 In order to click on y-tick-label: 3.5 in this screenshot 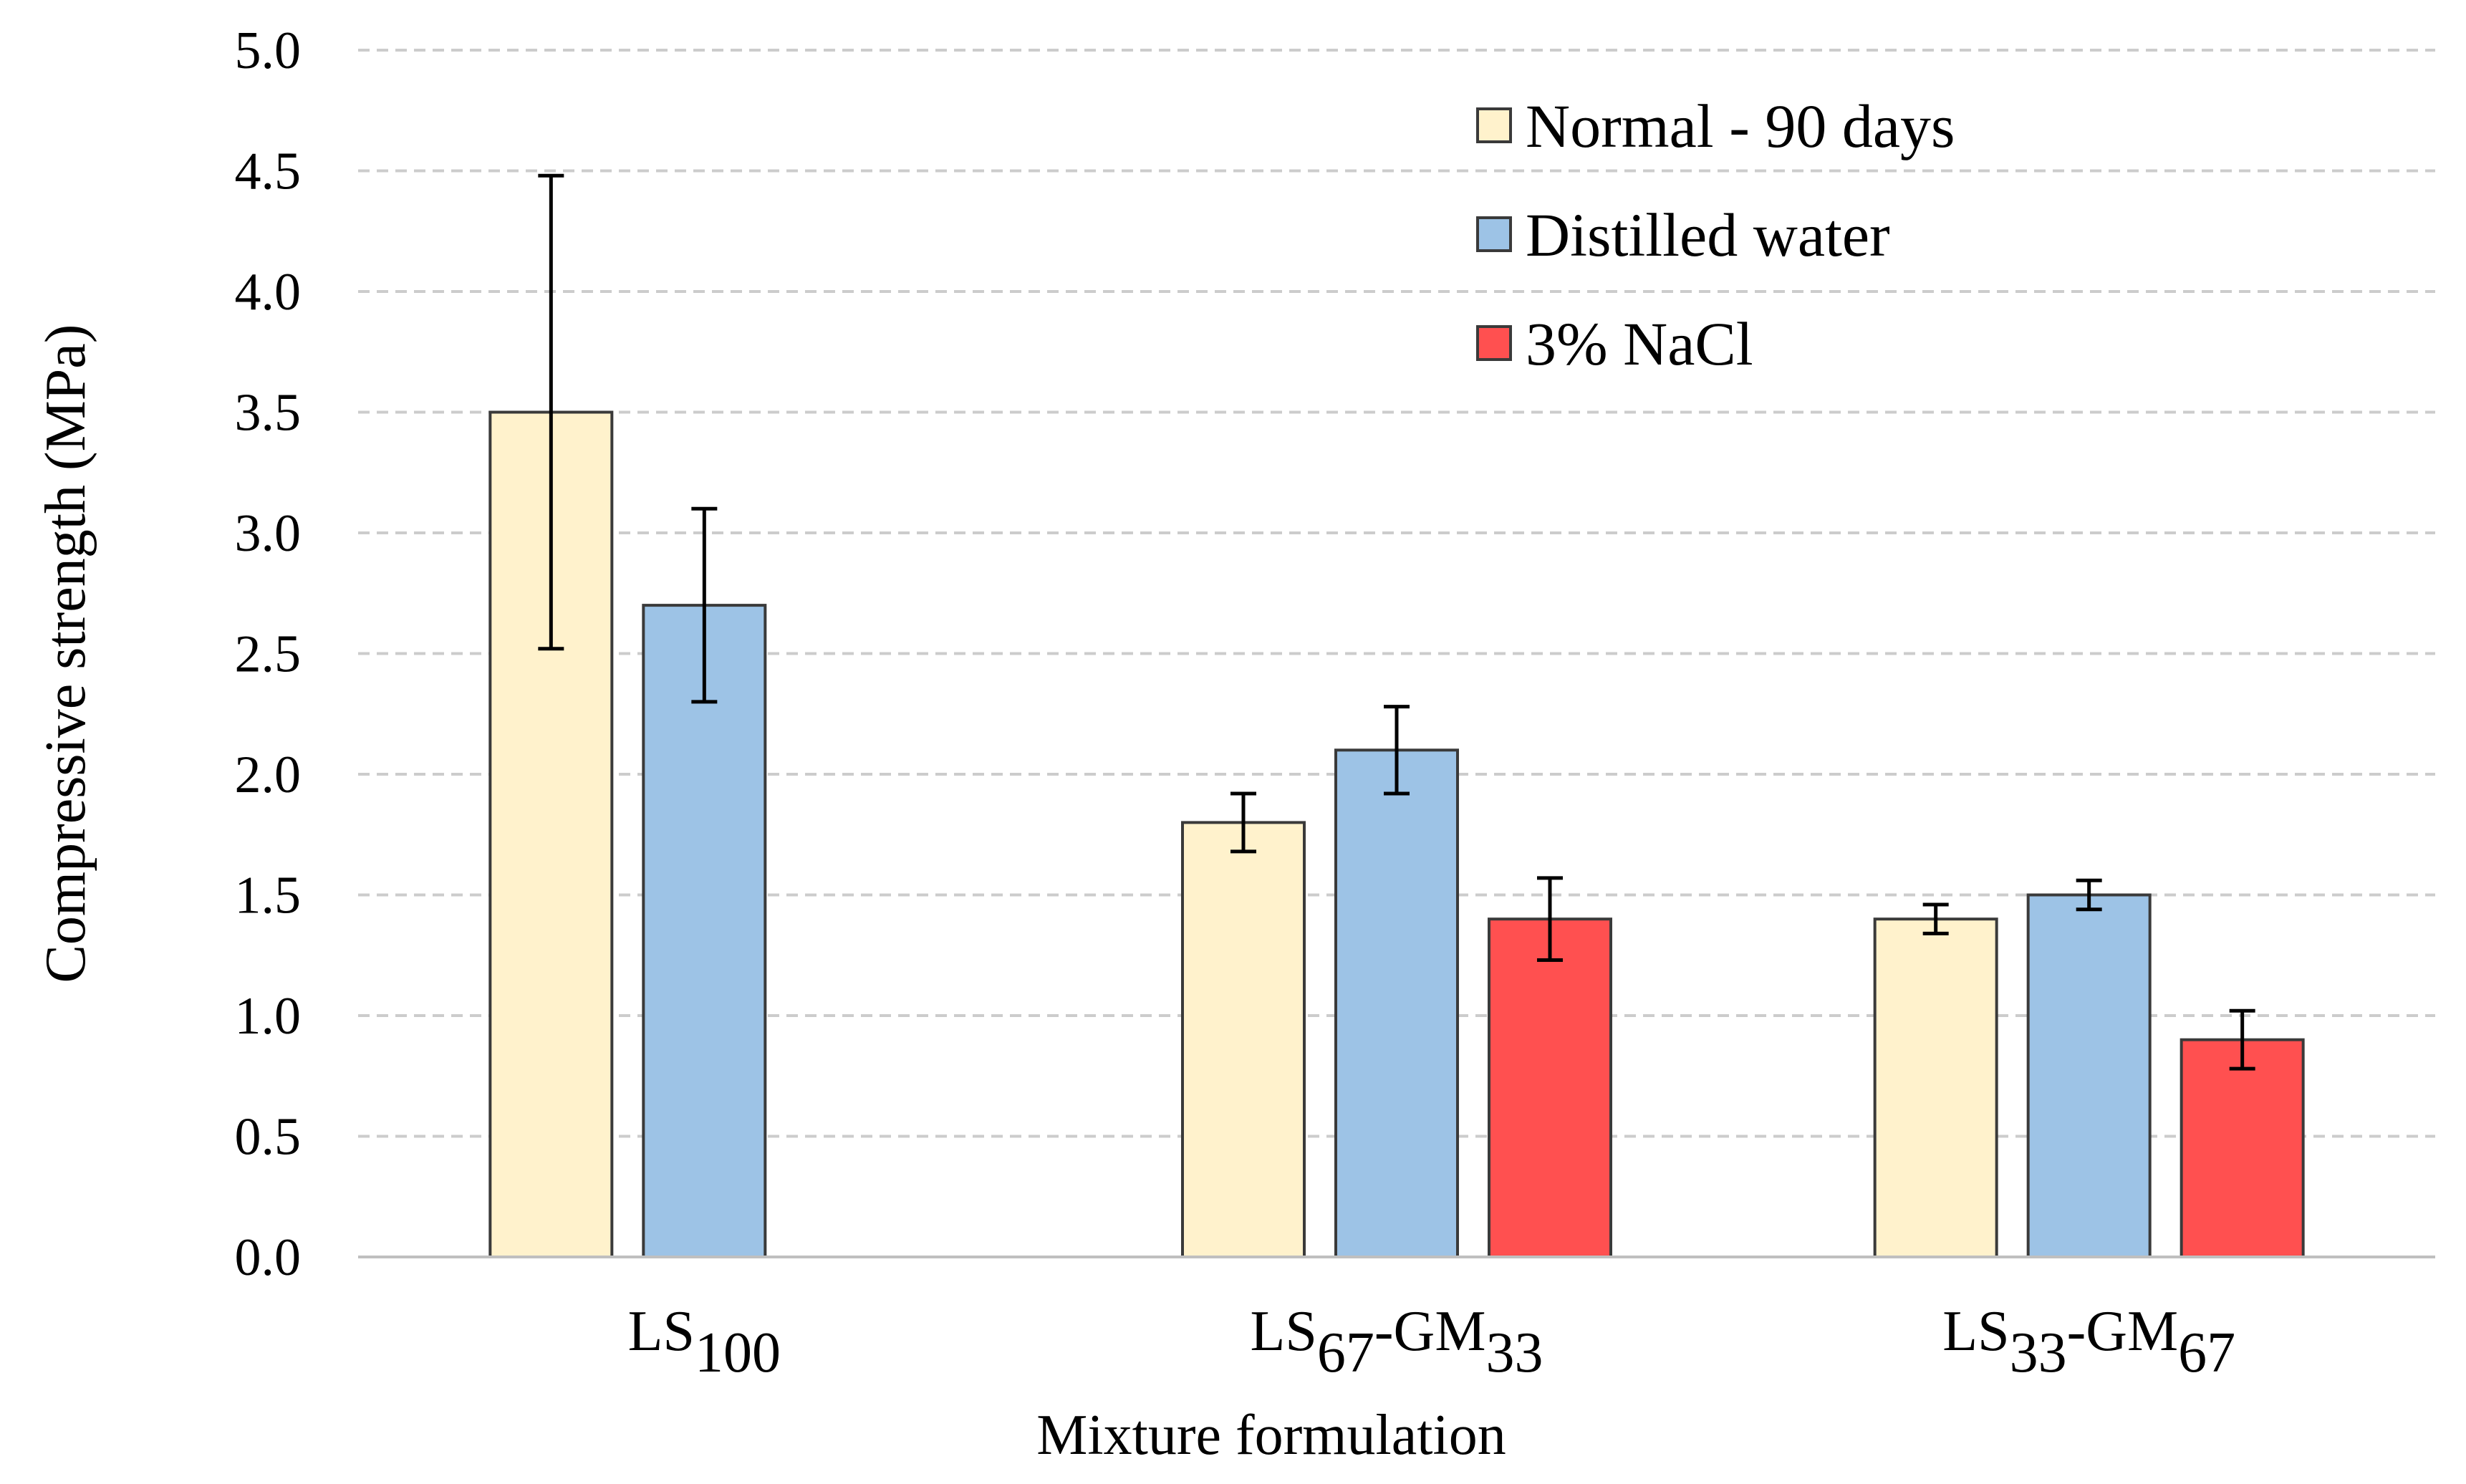, I will do `click(268, 413)`.